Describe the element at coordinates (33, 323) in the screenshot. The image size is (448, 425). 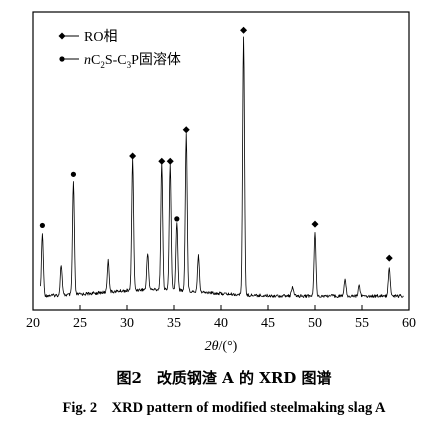
I see `x-tick-label: 20` at that location.